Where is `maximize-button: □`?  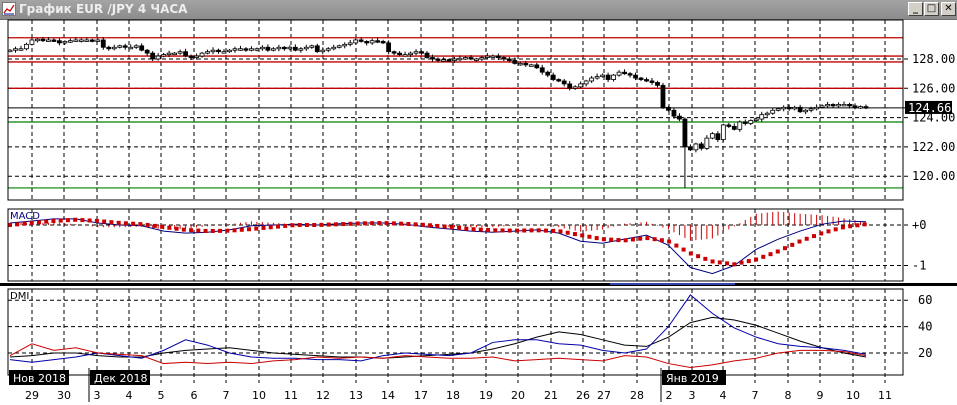
maximize-button: □ is located at coordinates (931, 9).